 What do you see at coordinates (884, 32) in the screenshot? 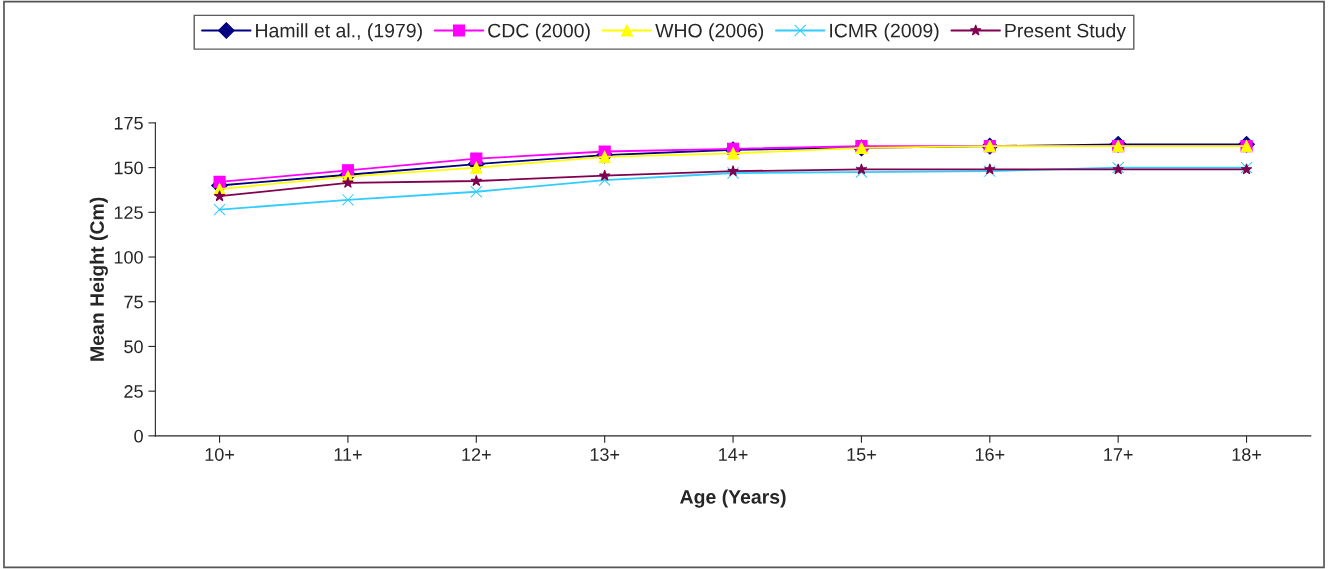
I see `legend-label: ICMR (2009)` at bounding box center [884, 32].